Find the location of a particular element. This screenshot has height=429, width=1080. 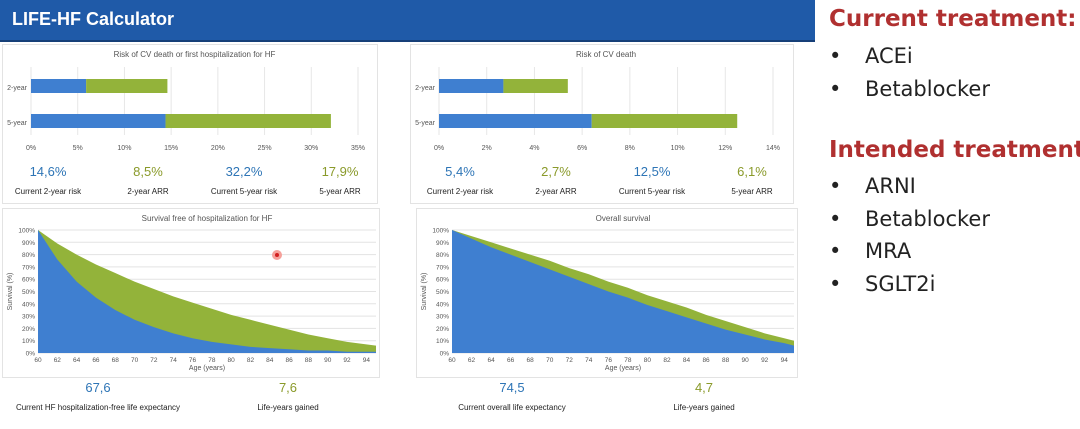

stat-item: 14,6% Current 2-year risk is located at coordinates (48, 180).